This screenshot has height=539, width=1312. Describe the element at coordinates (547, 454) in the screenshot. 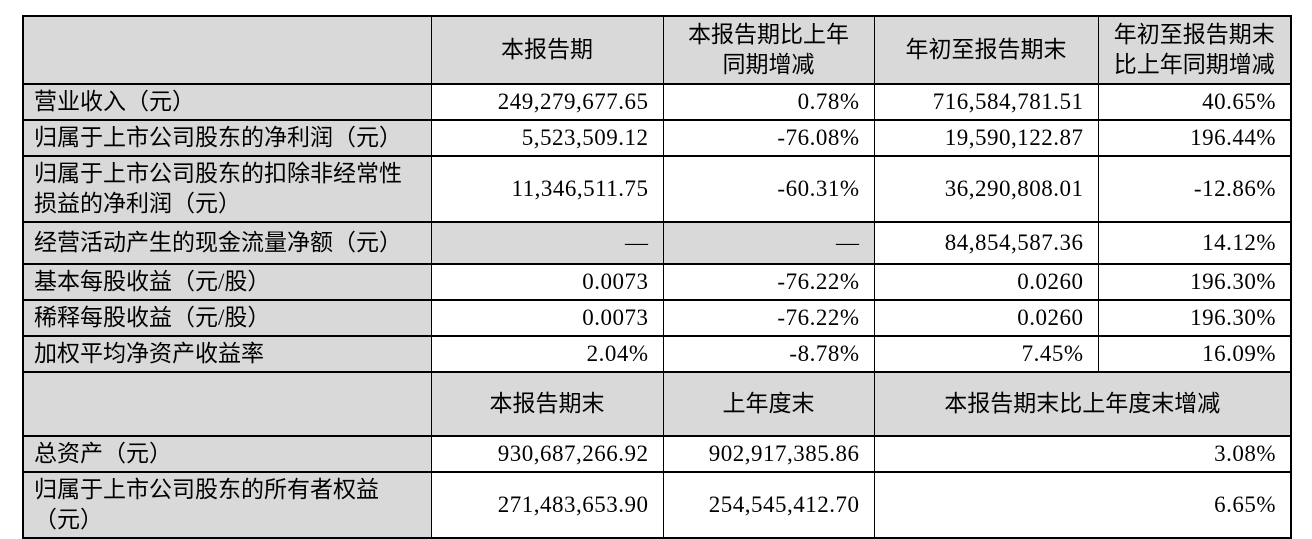

I see `cell-period-end: 930,687,266.92` at that location.